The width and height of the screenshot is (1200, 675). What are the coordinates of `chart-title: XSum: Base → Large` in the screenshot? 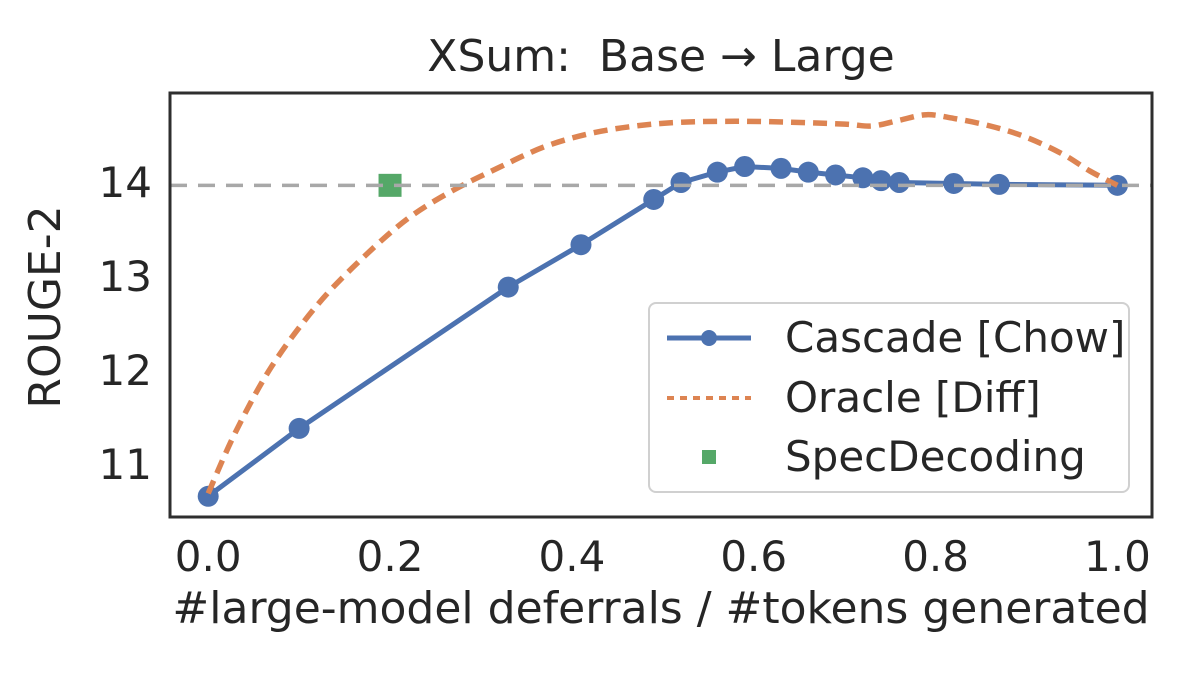 It's located at (661, 56).